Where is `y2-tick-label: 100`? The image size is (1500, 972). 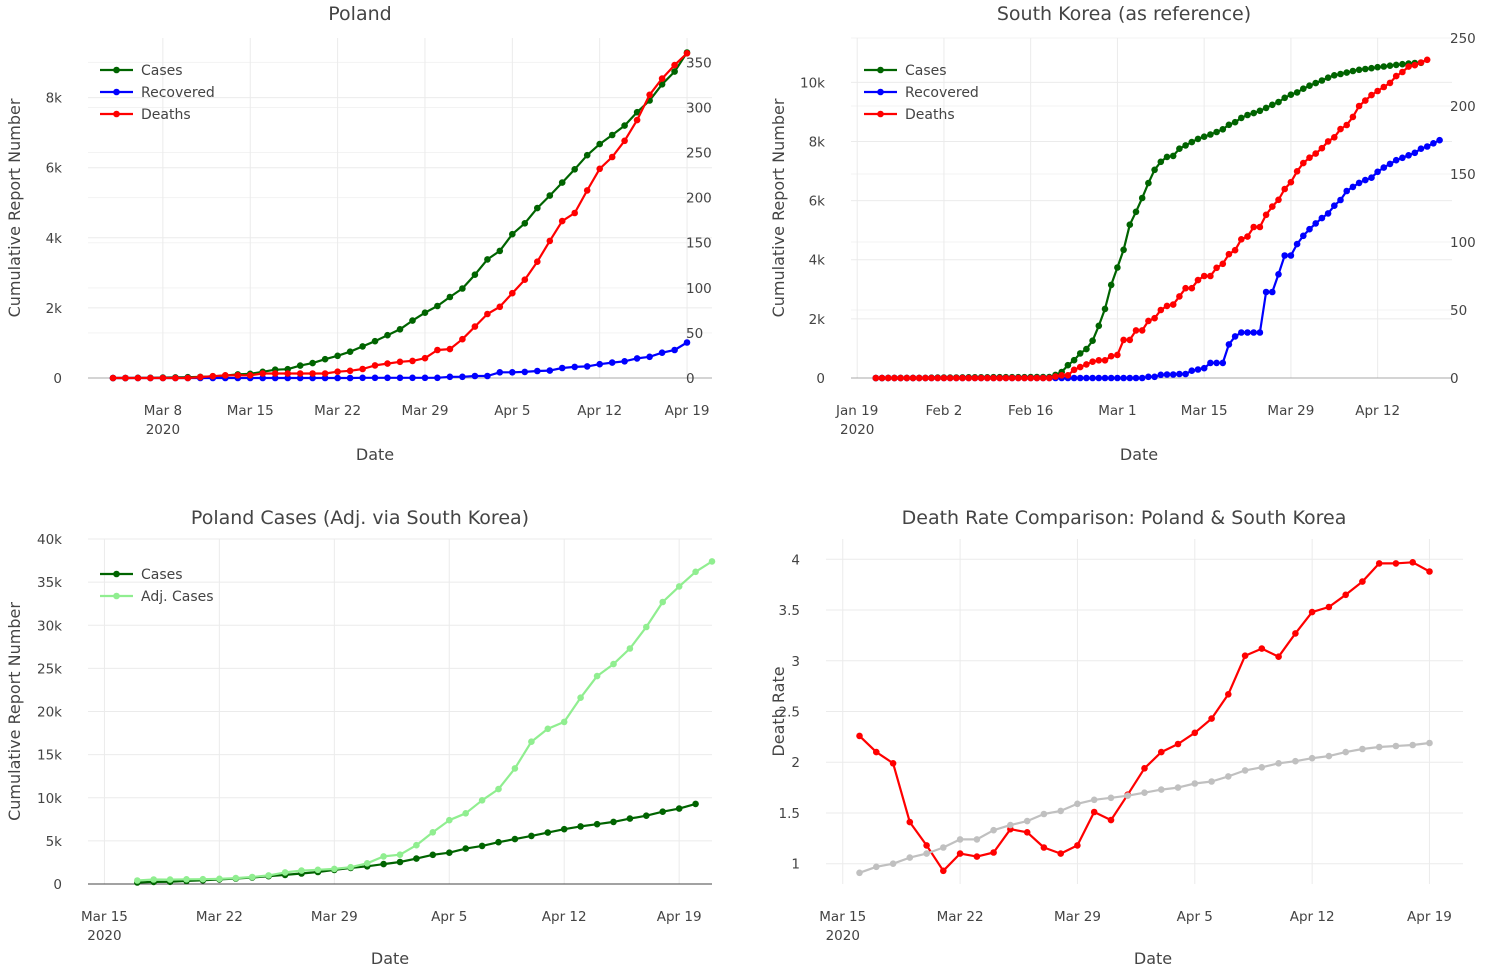 y2-tick-label: 100 is located at coordinates (1463, 243).